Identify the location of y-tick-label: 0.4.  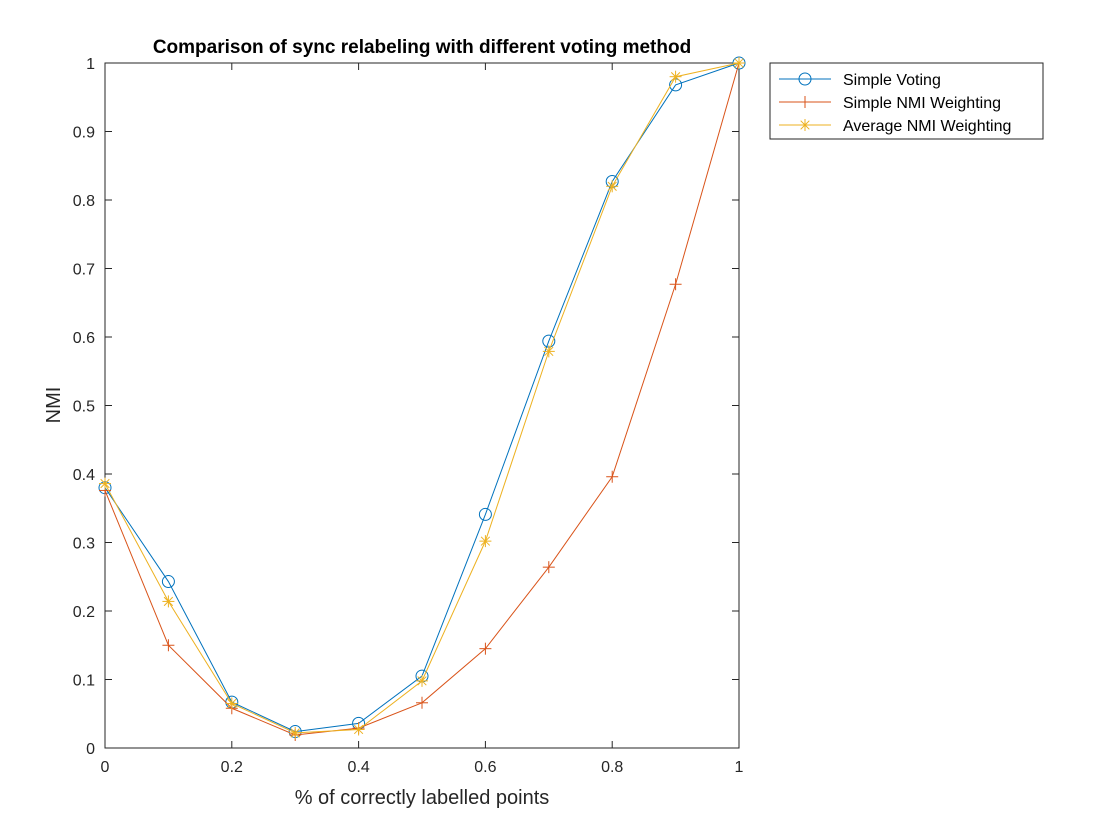
(84, 475).